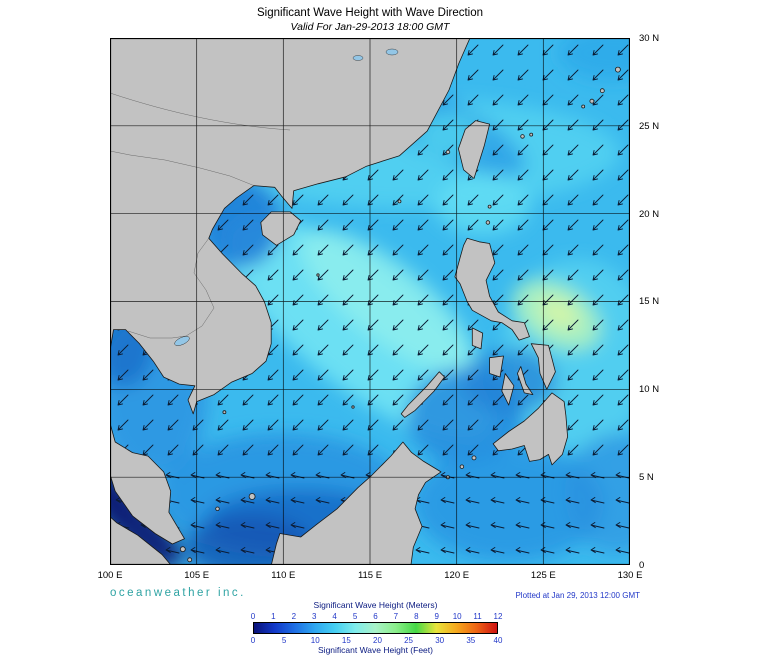 This screenshot has height=665, width=775. What do you see at coordinates (543, 575) in the screenshot?
I see `lon-tick: 125 E` at bounding box center [543, 575].